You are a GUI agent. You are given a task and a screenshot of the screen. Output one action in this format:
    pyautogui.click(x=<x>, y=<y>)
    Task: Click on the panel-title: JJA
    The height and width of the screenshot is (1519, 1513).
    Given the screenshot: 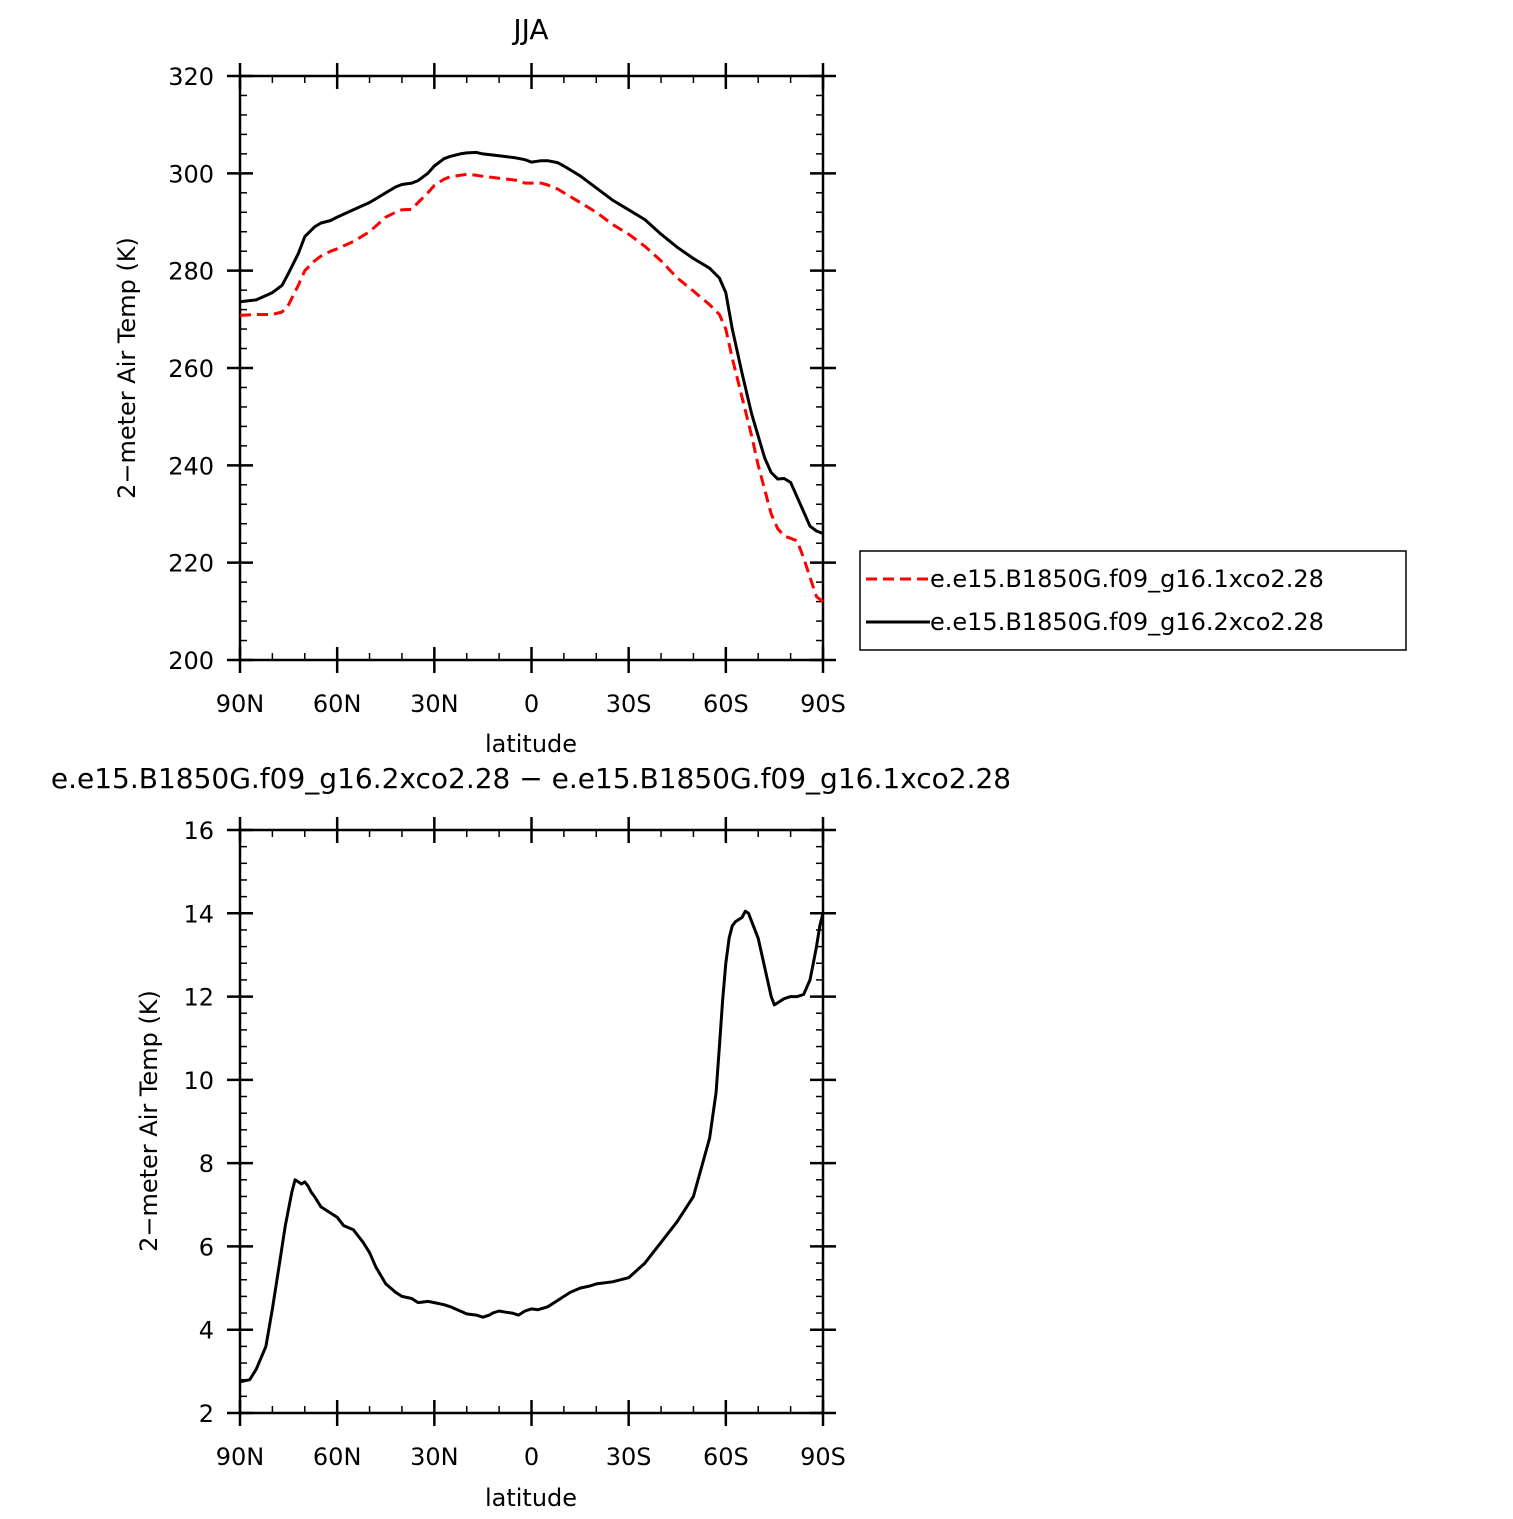 What is the action you would take?
    pyautogui.click(x=529, y=29)
    